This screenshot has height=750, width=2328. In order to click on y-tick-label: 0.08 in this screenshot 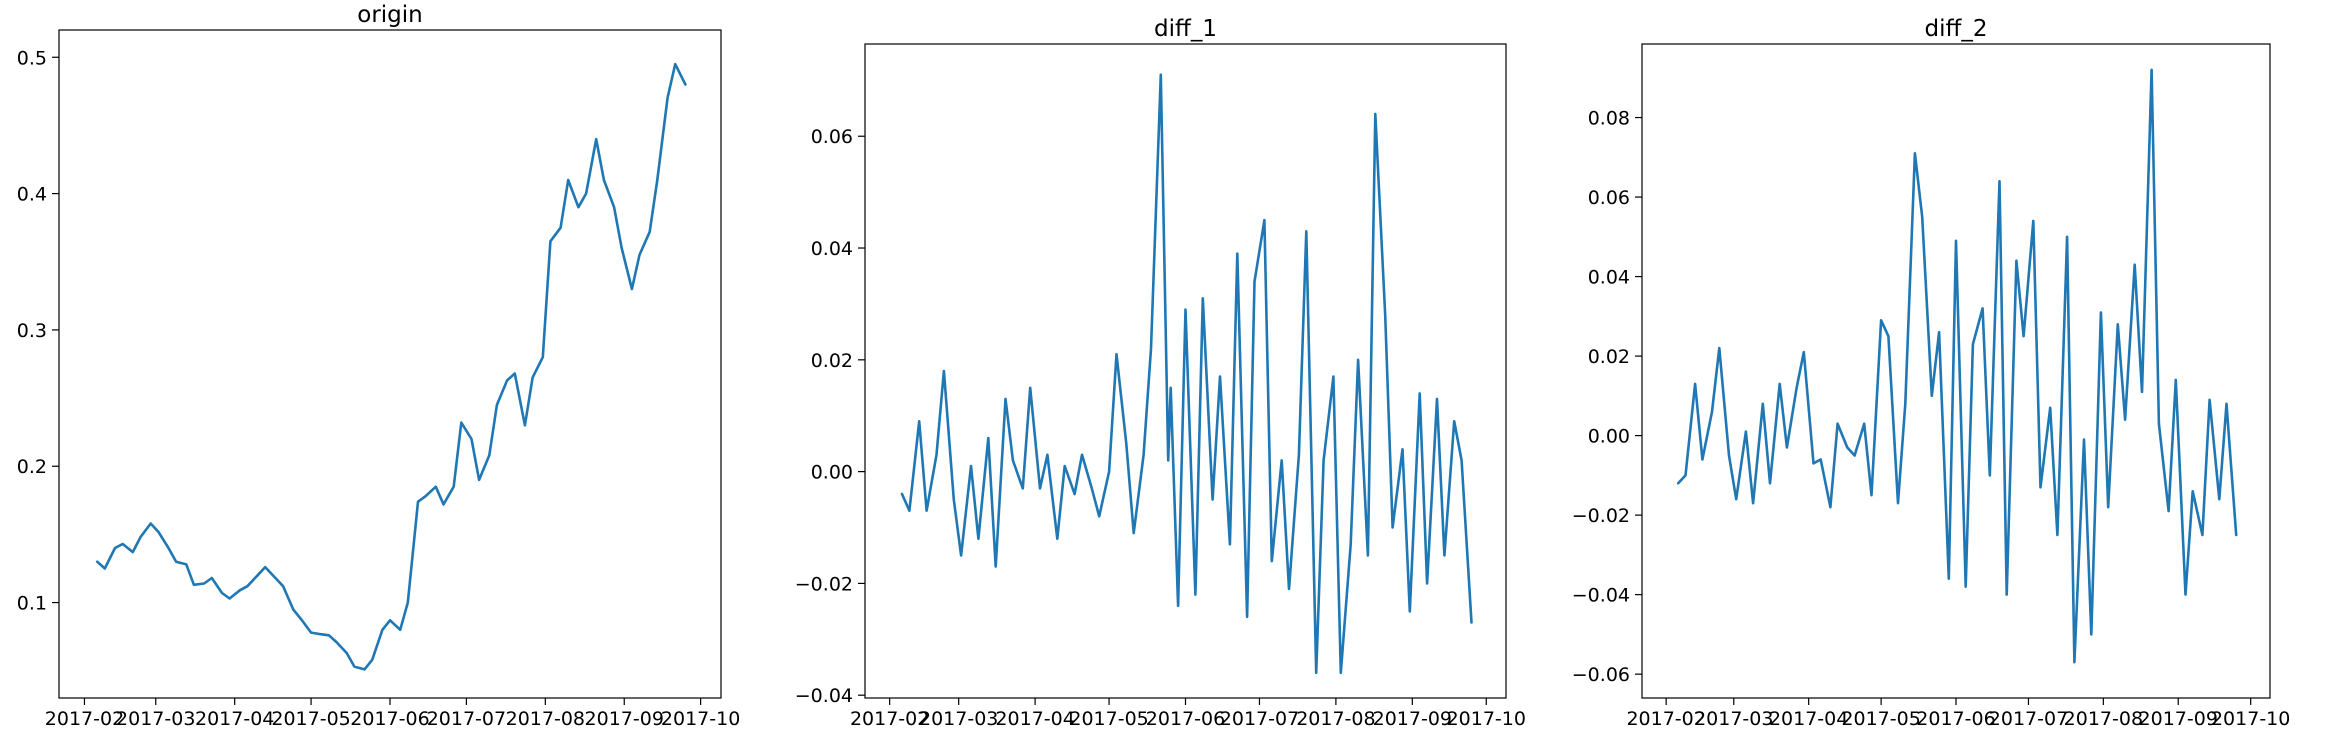, I will do `click(1609, 119)`.